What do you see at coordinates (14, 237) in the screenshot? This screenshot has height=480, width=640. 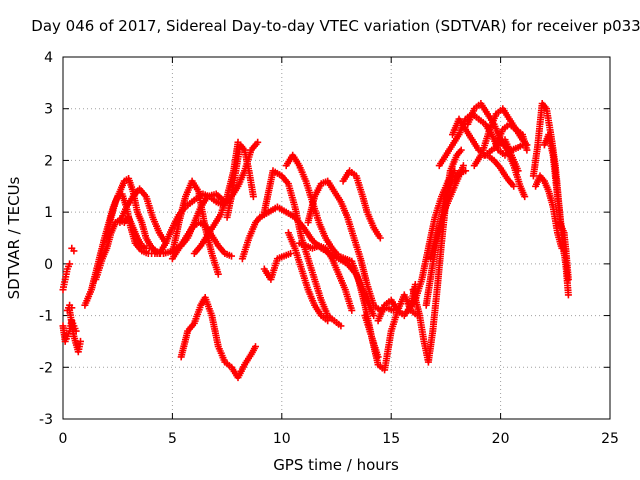 I see `y-axis-label: SDTVAR / TECUs` at bounding box center [14, 237].